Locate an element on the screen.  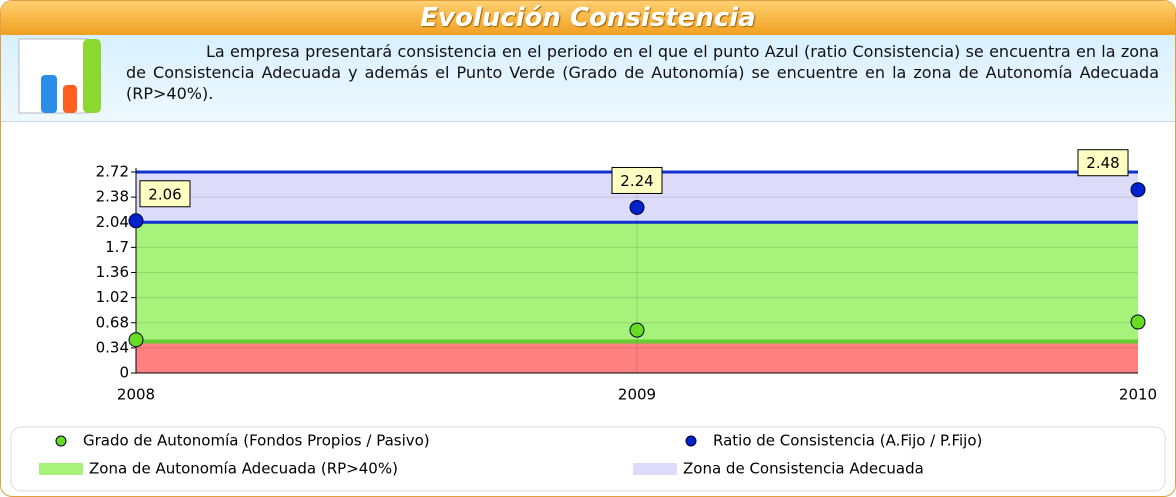
header: Evolución Consistencia is located at coordinates (588, 18).